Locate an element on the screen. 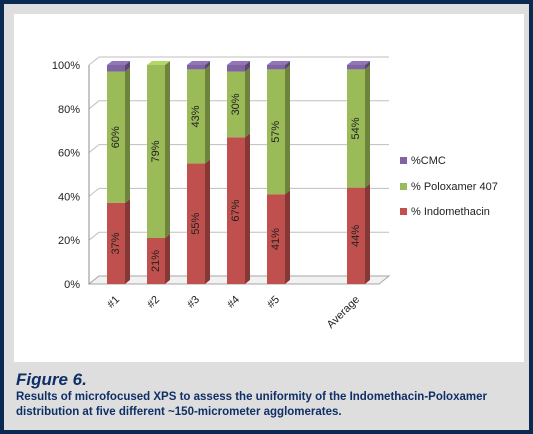 The height and width of the screenshot is (434, 533). data-label: 41% is located at coordinates (276, 239).